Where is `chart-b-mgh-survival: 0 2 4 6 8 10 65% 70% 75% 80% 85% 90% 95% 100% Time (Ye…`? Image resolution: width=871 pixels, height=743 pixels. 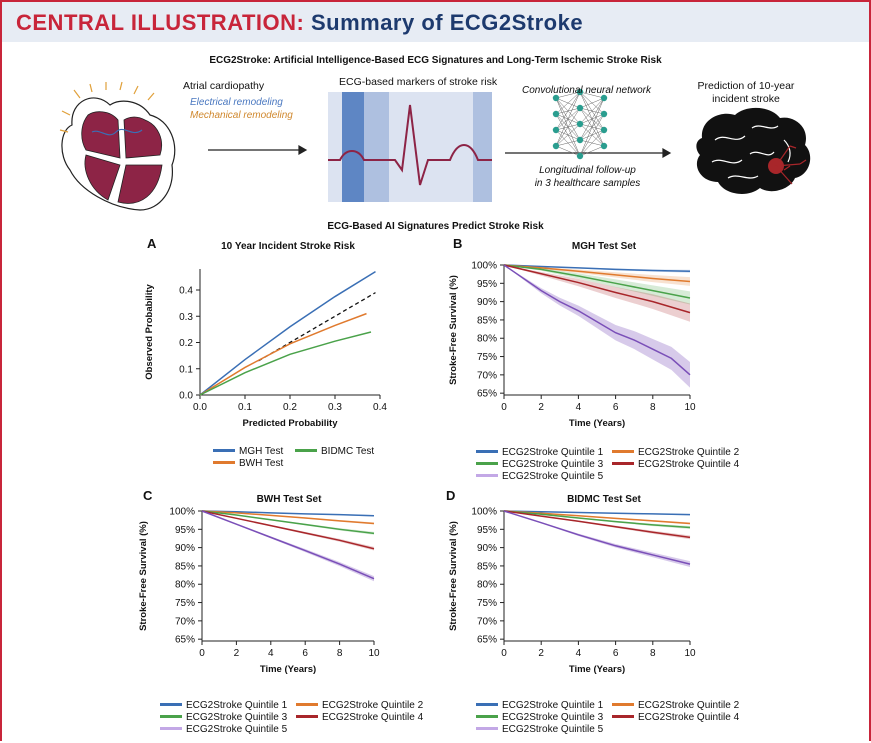 chart-b-mgh-survival: 0 2 4 6 8 10 65% 70% 75% 80% 85% 90% 95% 100% Time (Ye… is located at coordinates (572, 345).